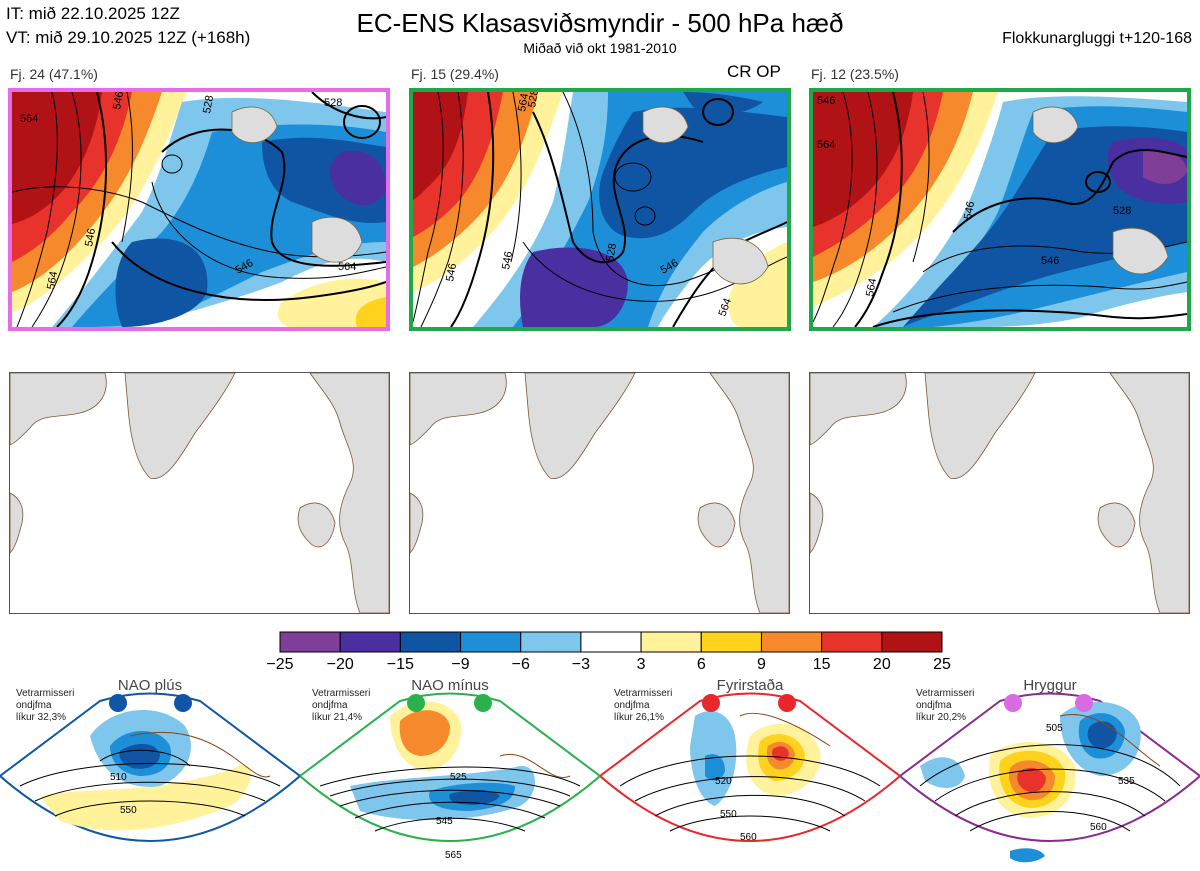 This screenshot has width=1200, height=871. What do you see at coordinates (600, 23) in the screenshot?
I see `page-title: EC-ENS Klasasviðsmyndir - 500 hPa hæð` at bounding box center [600, 23].